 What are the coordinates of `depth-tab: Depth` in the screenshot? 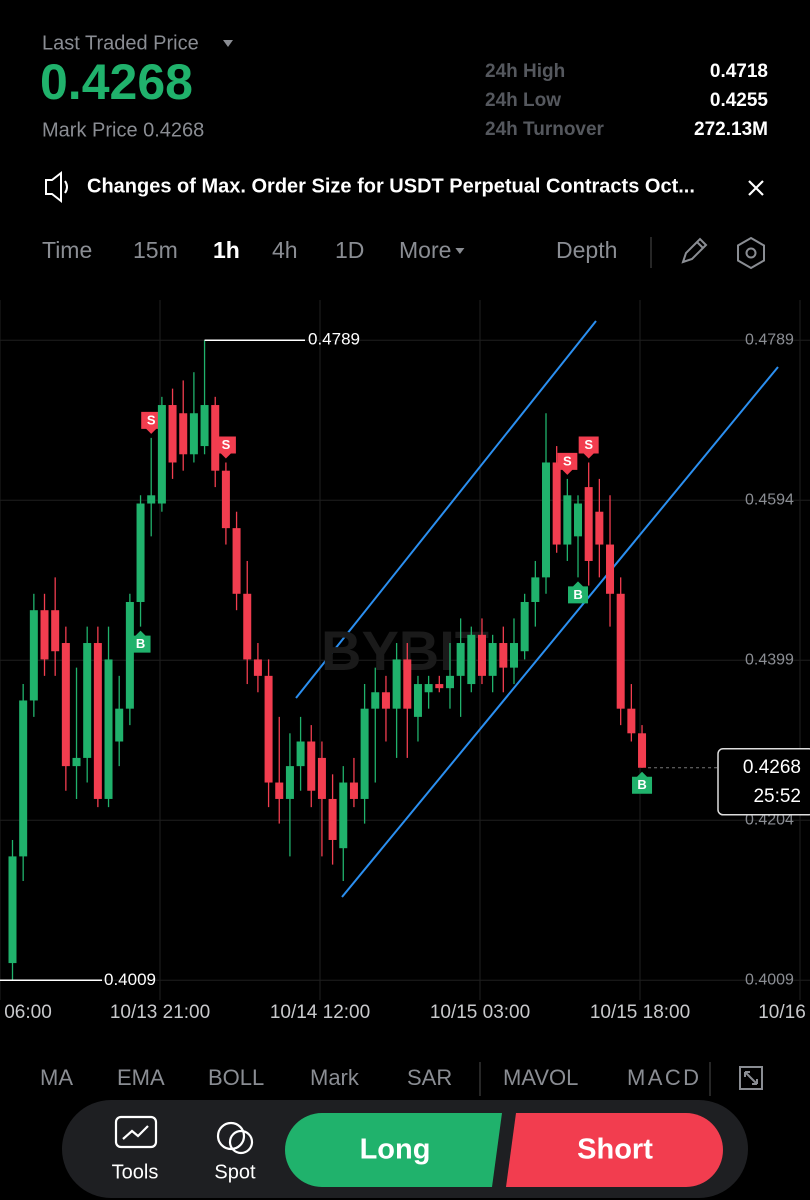 It's located at (586, 250).